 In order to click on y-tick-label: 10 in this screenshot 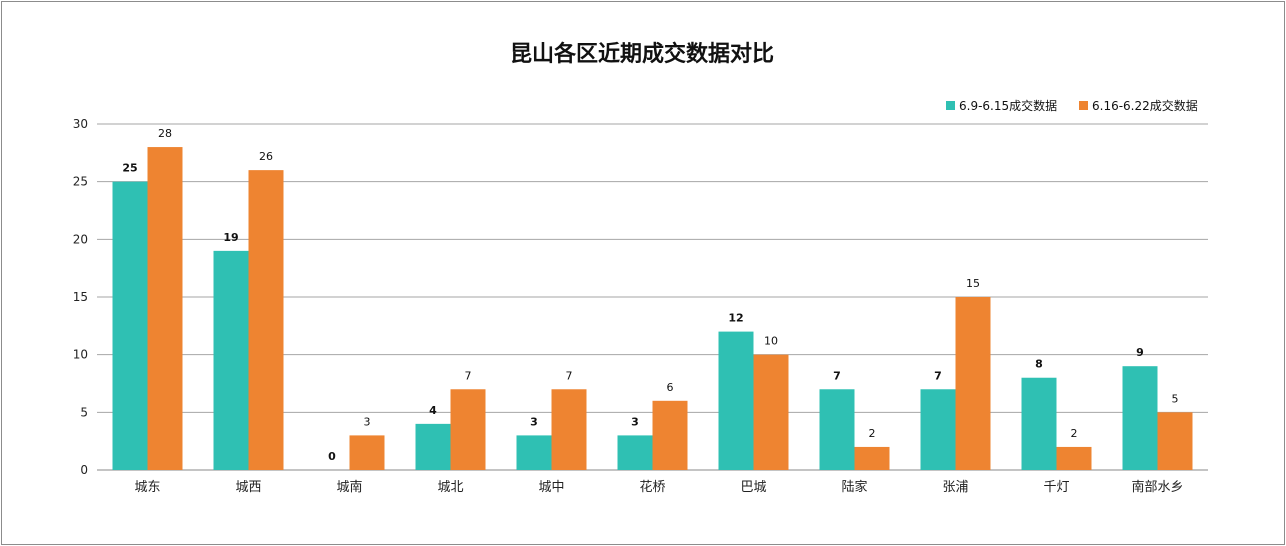, I will do `click(80, 355)`.